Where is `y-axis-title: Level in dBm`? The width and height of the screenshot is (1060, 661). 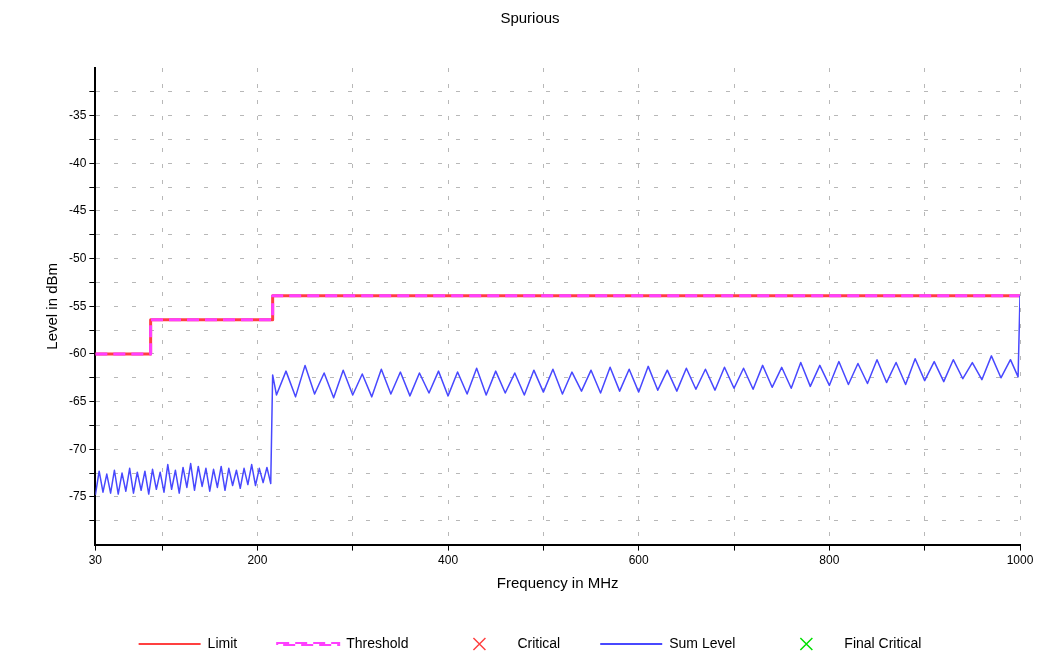 y-axis-title: Level in dBm is located at coordinates (52, 306).